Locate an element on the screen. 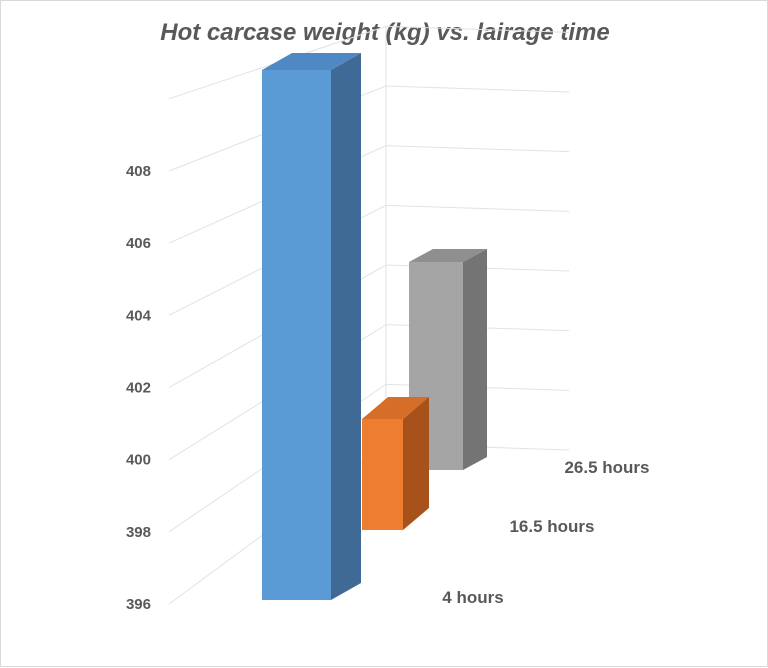  y-tick-label: 400 is located at coordinates (138, 460).